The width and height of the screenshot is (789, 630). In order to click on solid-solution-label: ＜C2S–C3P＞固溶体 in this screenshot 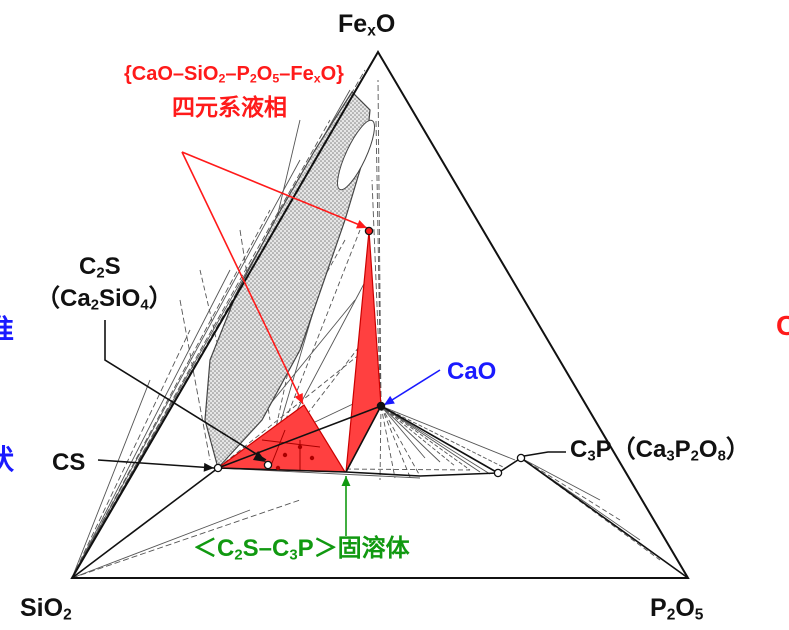, I will do `click(301, 549)`.